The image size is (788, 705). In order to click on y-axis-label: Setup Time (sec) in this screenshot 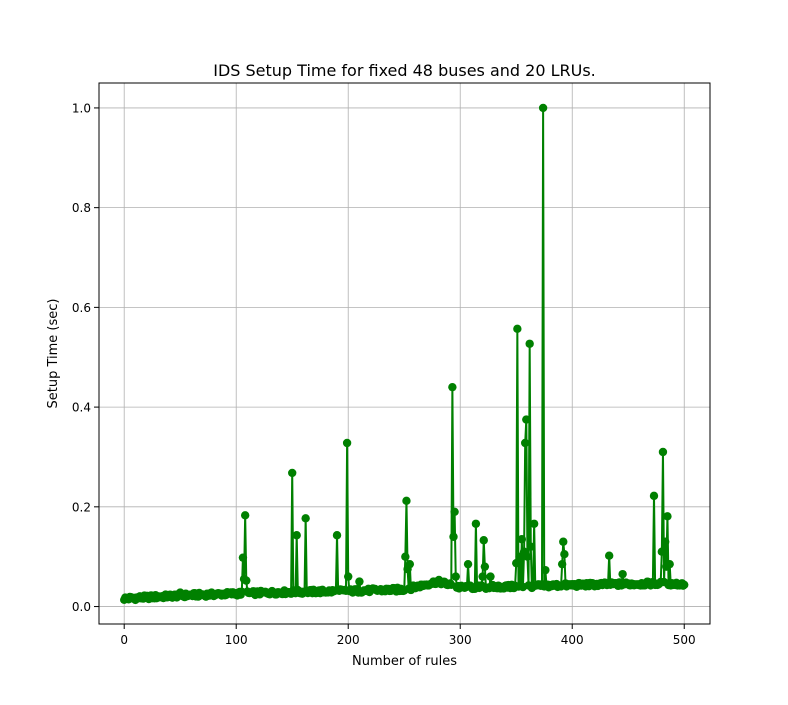, I will do `click(53, 354)`.